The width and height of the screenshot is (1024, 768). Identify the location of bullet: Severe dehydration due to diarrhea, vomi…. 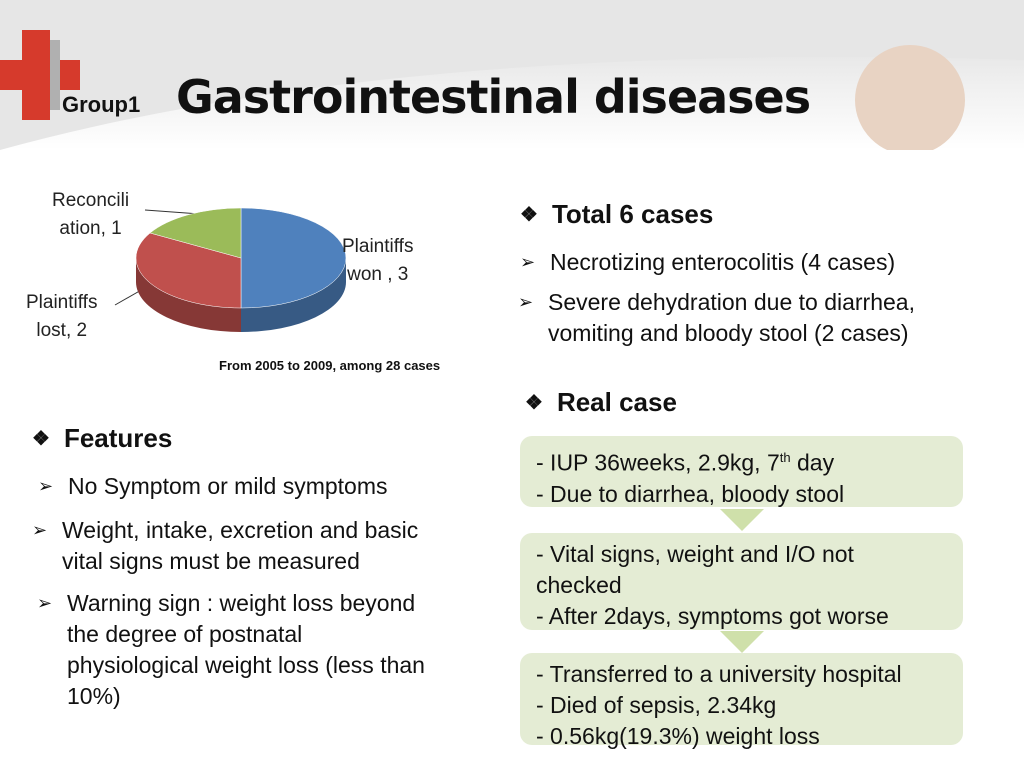
(716, 318).